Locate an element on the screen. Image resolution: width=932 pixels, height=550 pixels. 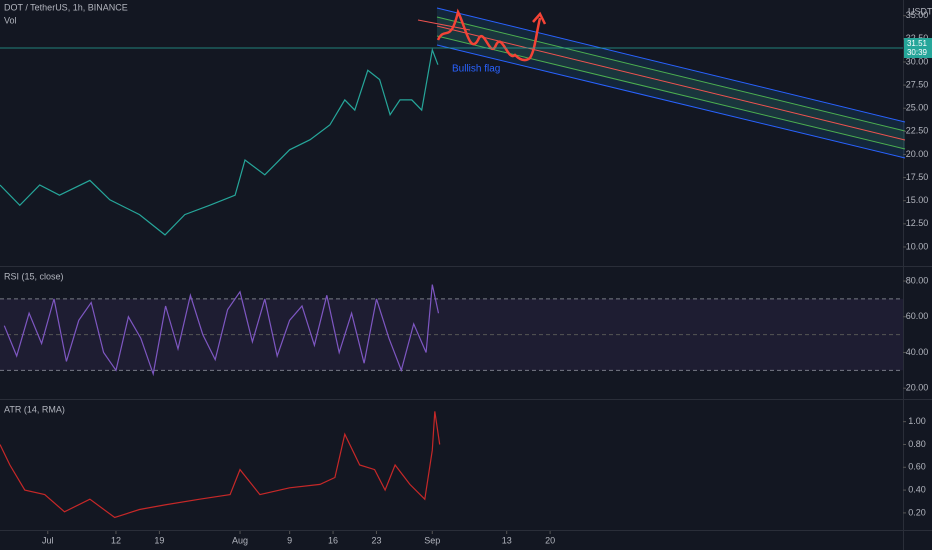
channel-midline is located at coordinates (671, 83).